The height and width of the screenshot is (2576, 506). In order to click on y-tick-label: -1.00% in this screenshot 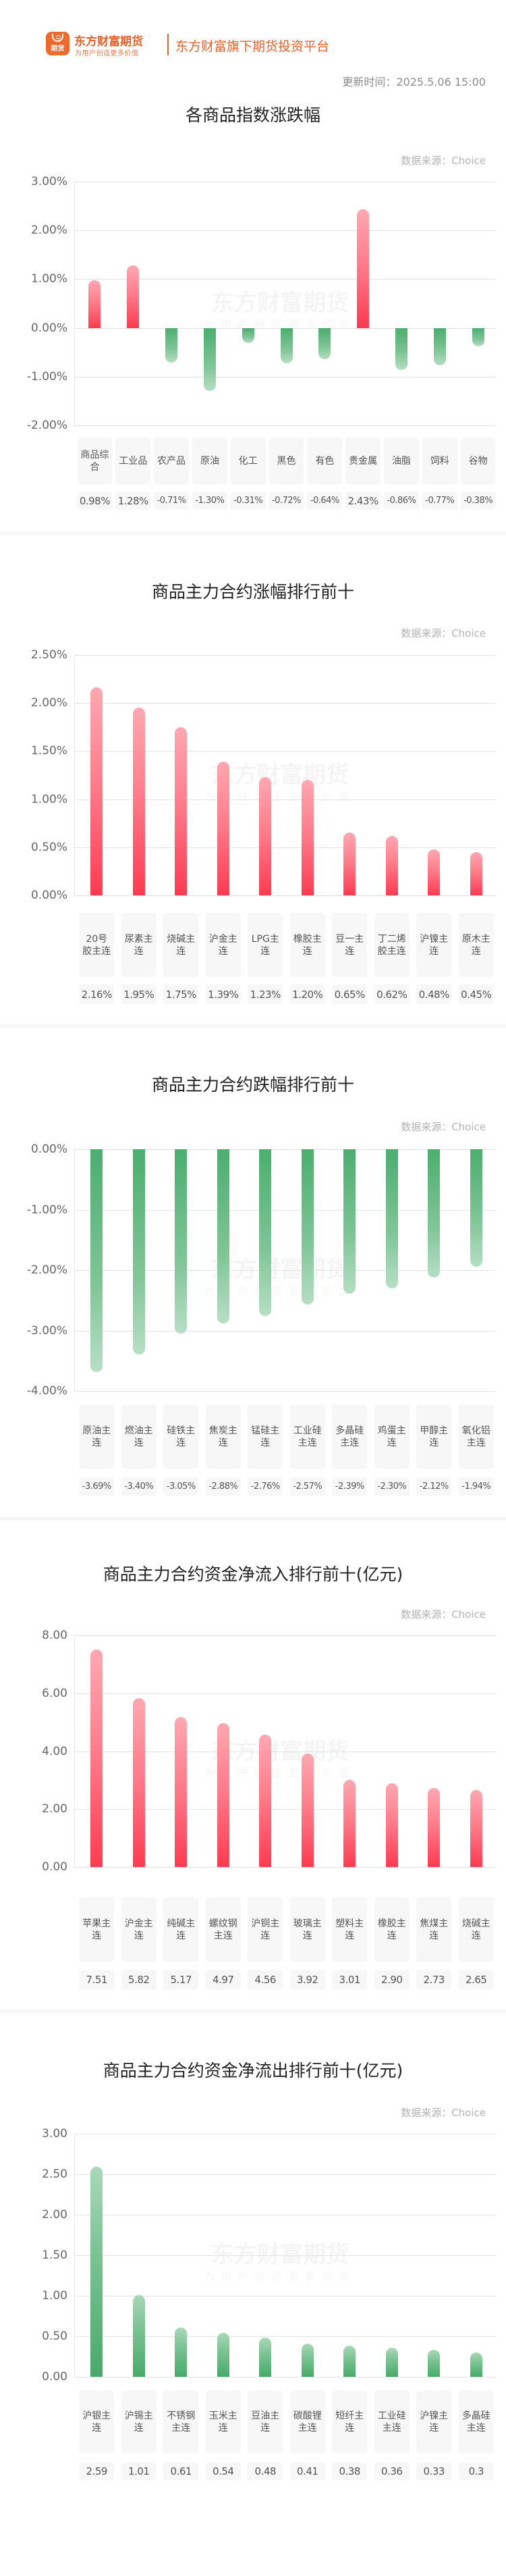, I will do `click(47, 1210)`.